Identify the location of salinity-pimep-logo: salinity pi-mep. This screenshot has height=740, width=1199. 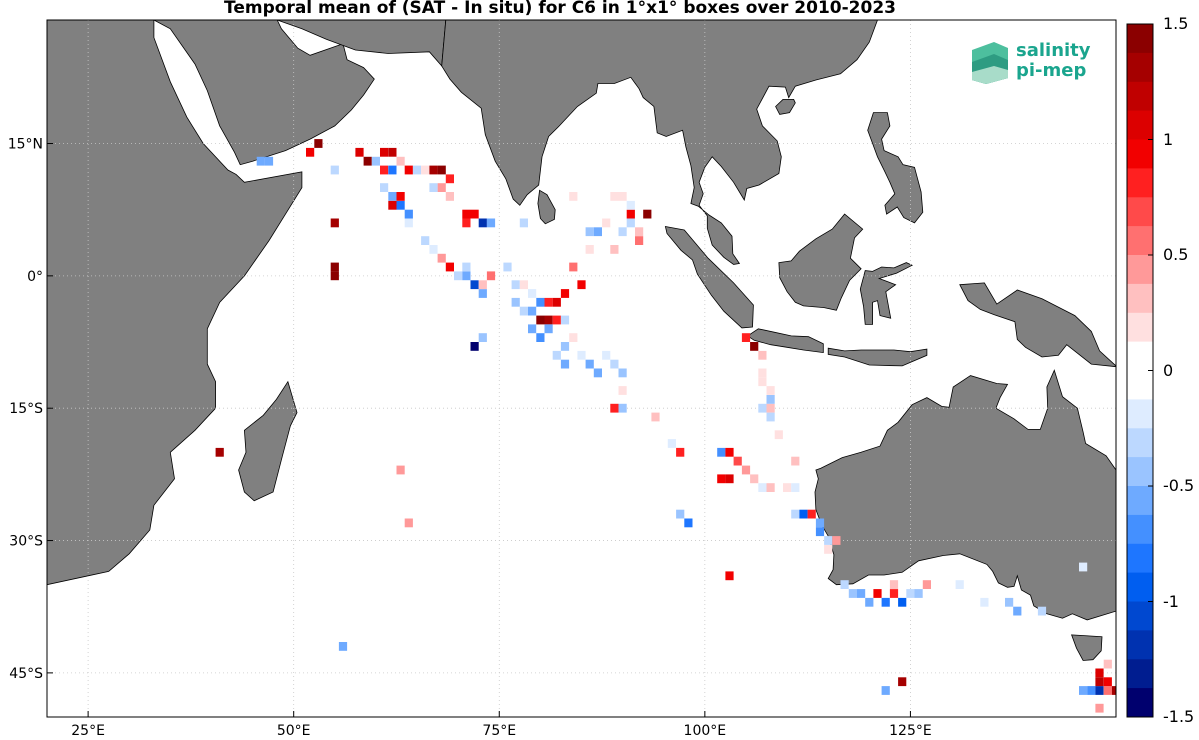
(1033, 64).